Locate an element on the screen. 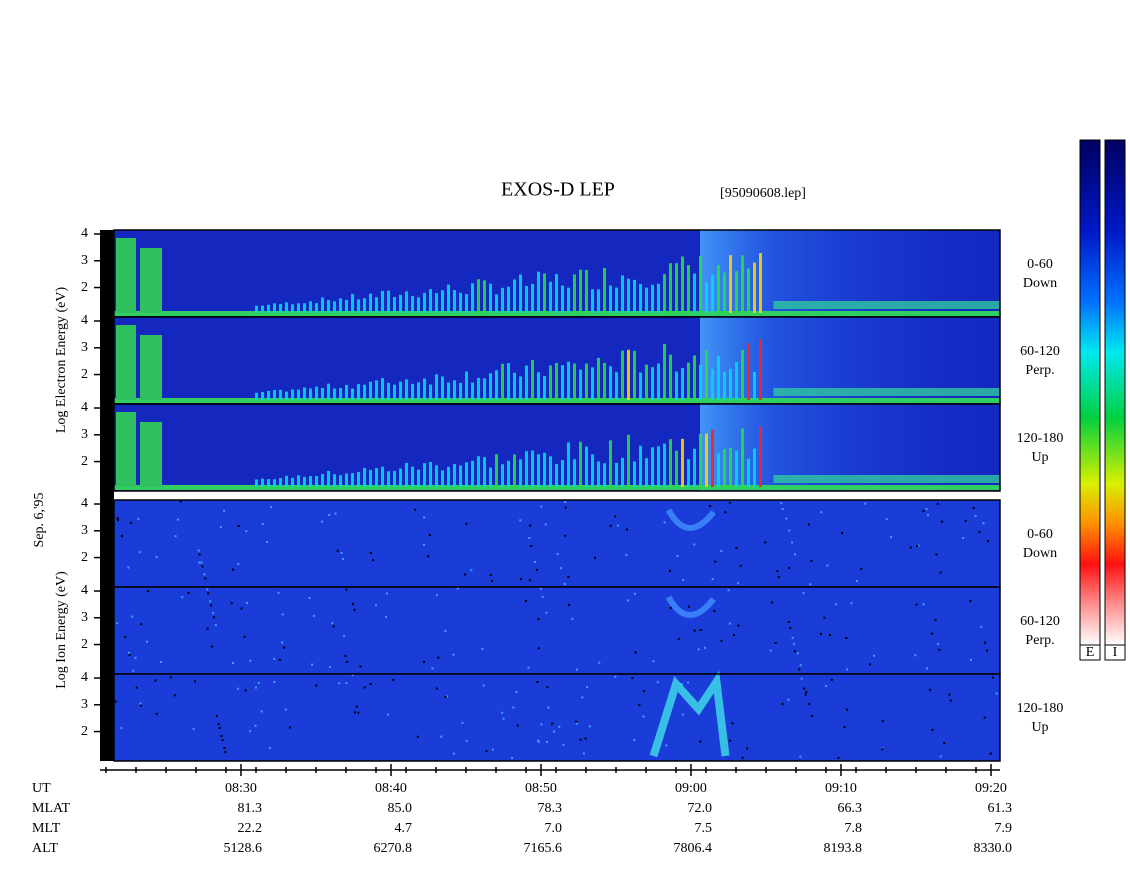 This screenshot has width=1130, height=875. colorbar-box is located at coordinates (1115, 652).